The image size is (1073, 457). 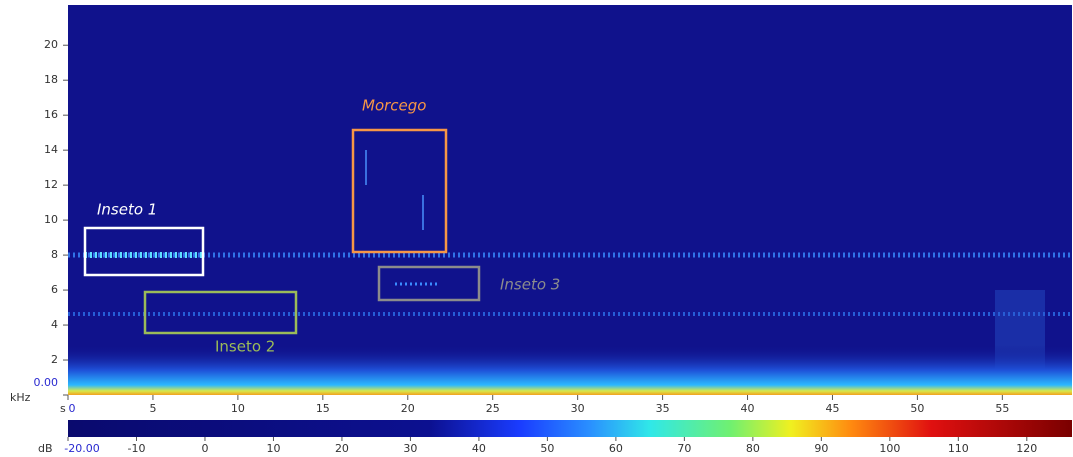 What do you see at coordinates (245, 347) in the screenshot?
I see `annotation: Inseto 2` at bounding box center [245, 347].